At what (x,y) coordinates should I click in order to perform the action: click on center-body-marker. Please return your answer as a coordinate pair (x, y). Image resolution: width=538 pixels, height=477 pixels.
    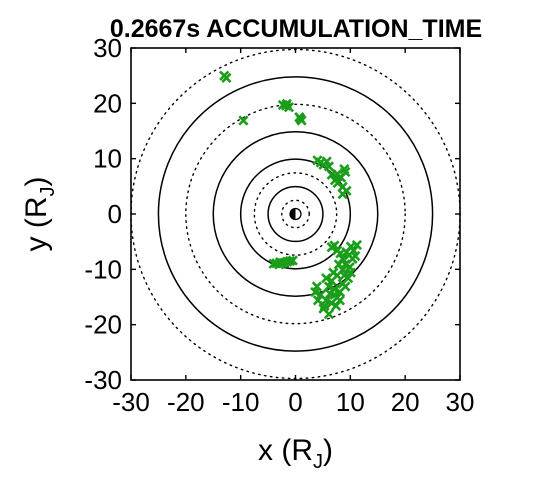
    Looking at the image, I should click on (295, 214).